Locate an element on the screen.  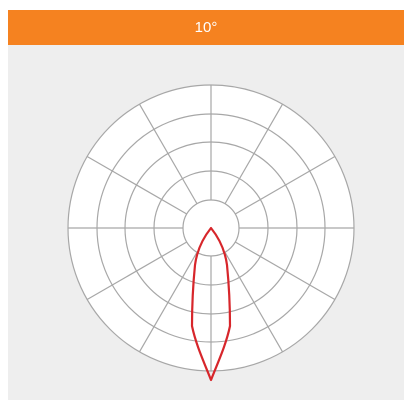
header: 10° is located at coordinates (206, 27).